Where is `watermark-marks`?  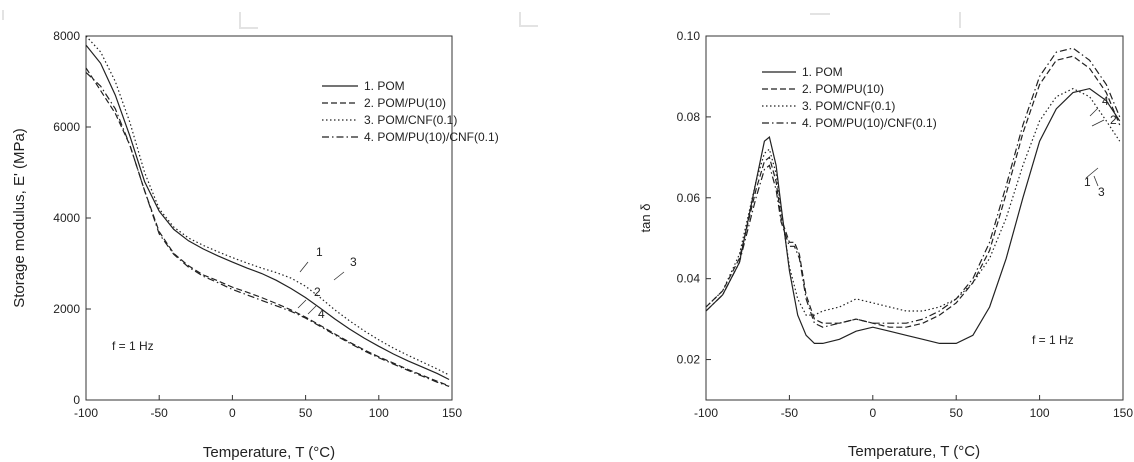 watermark-marks is located at coordinates (481, 19).